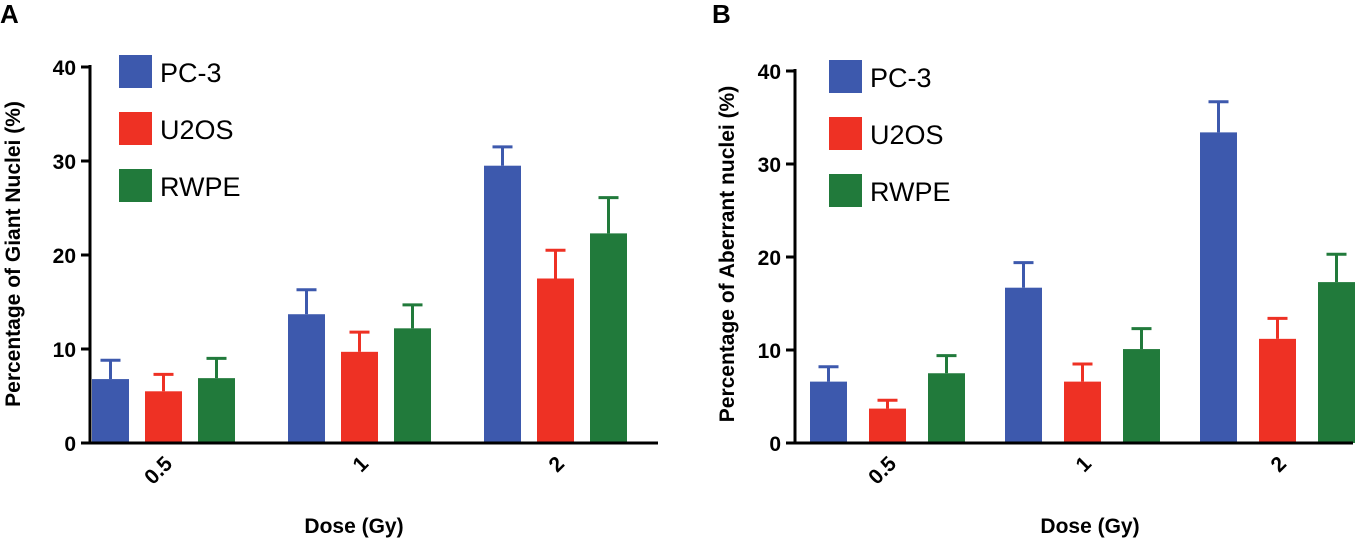 This screenshot has height=541, width=1356. What do you see at coordinates (64, 162) in the screenshot?
I see `y-tick-label-a-30: 30` at bounding box center [64, 162].